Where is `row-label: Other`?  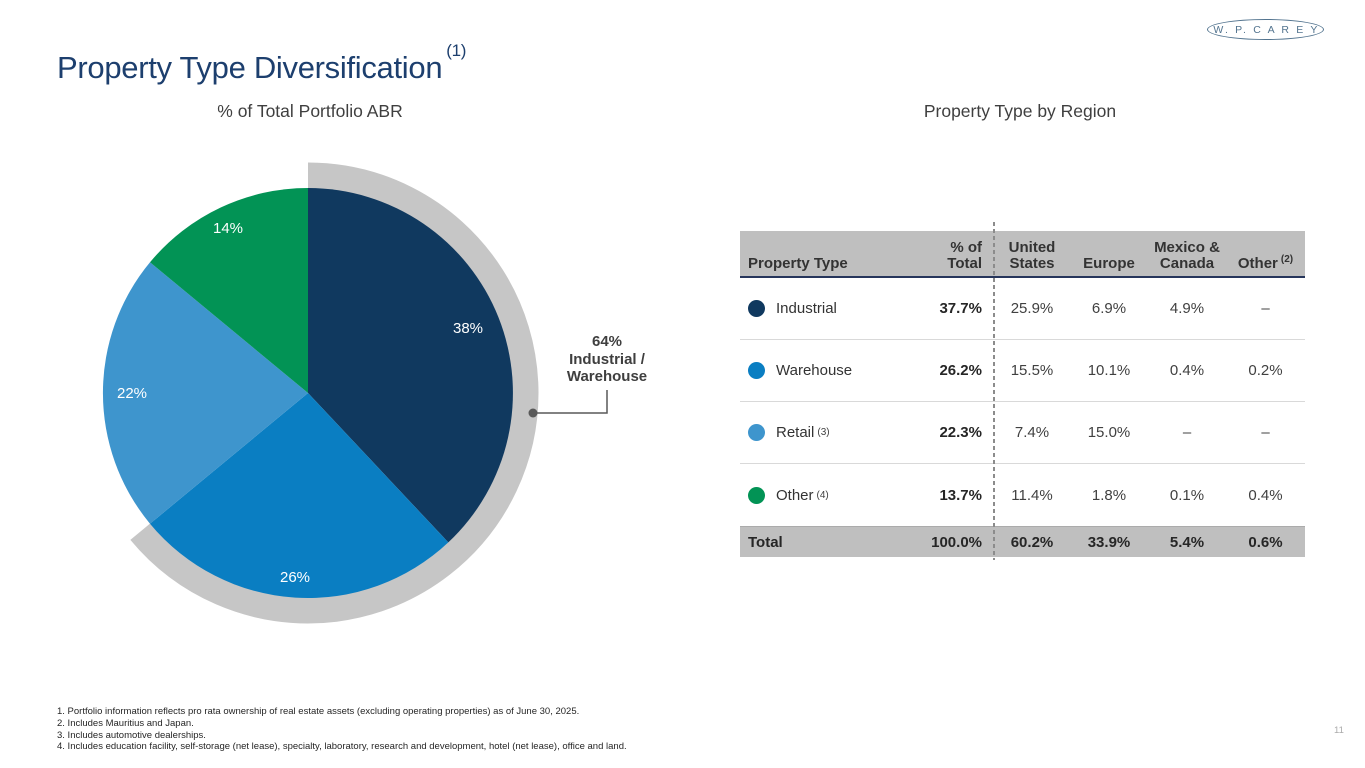
row-label: Other is located at coordinates (795, 495).